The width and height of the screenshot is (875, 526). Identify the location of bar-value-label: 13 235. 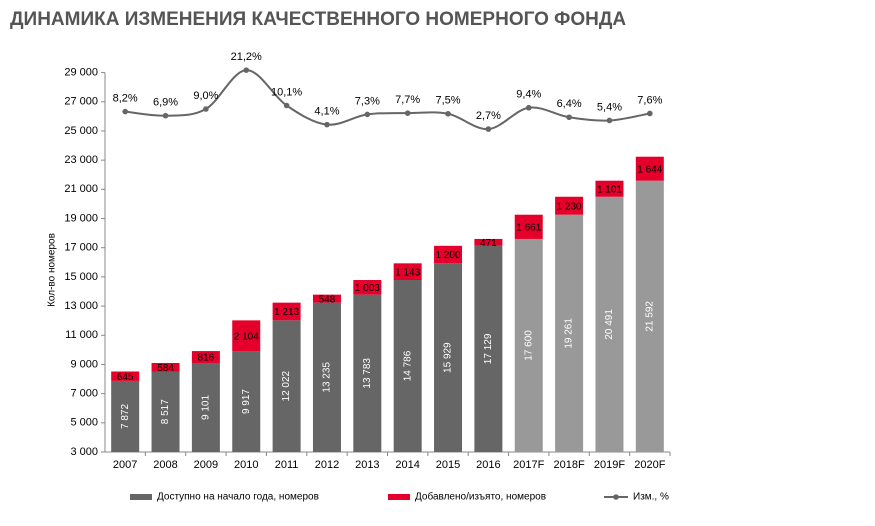
(327, 377).